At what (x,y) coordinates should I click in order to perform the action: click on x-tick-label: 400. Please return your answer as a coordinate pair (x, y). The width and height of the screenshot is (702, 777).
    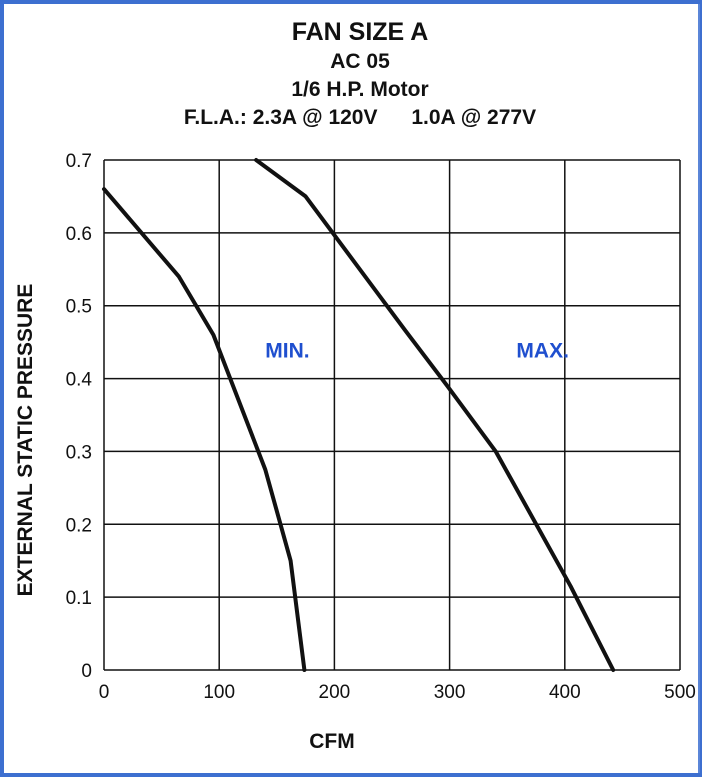
    Looking at the image, I should click on (565, 692).